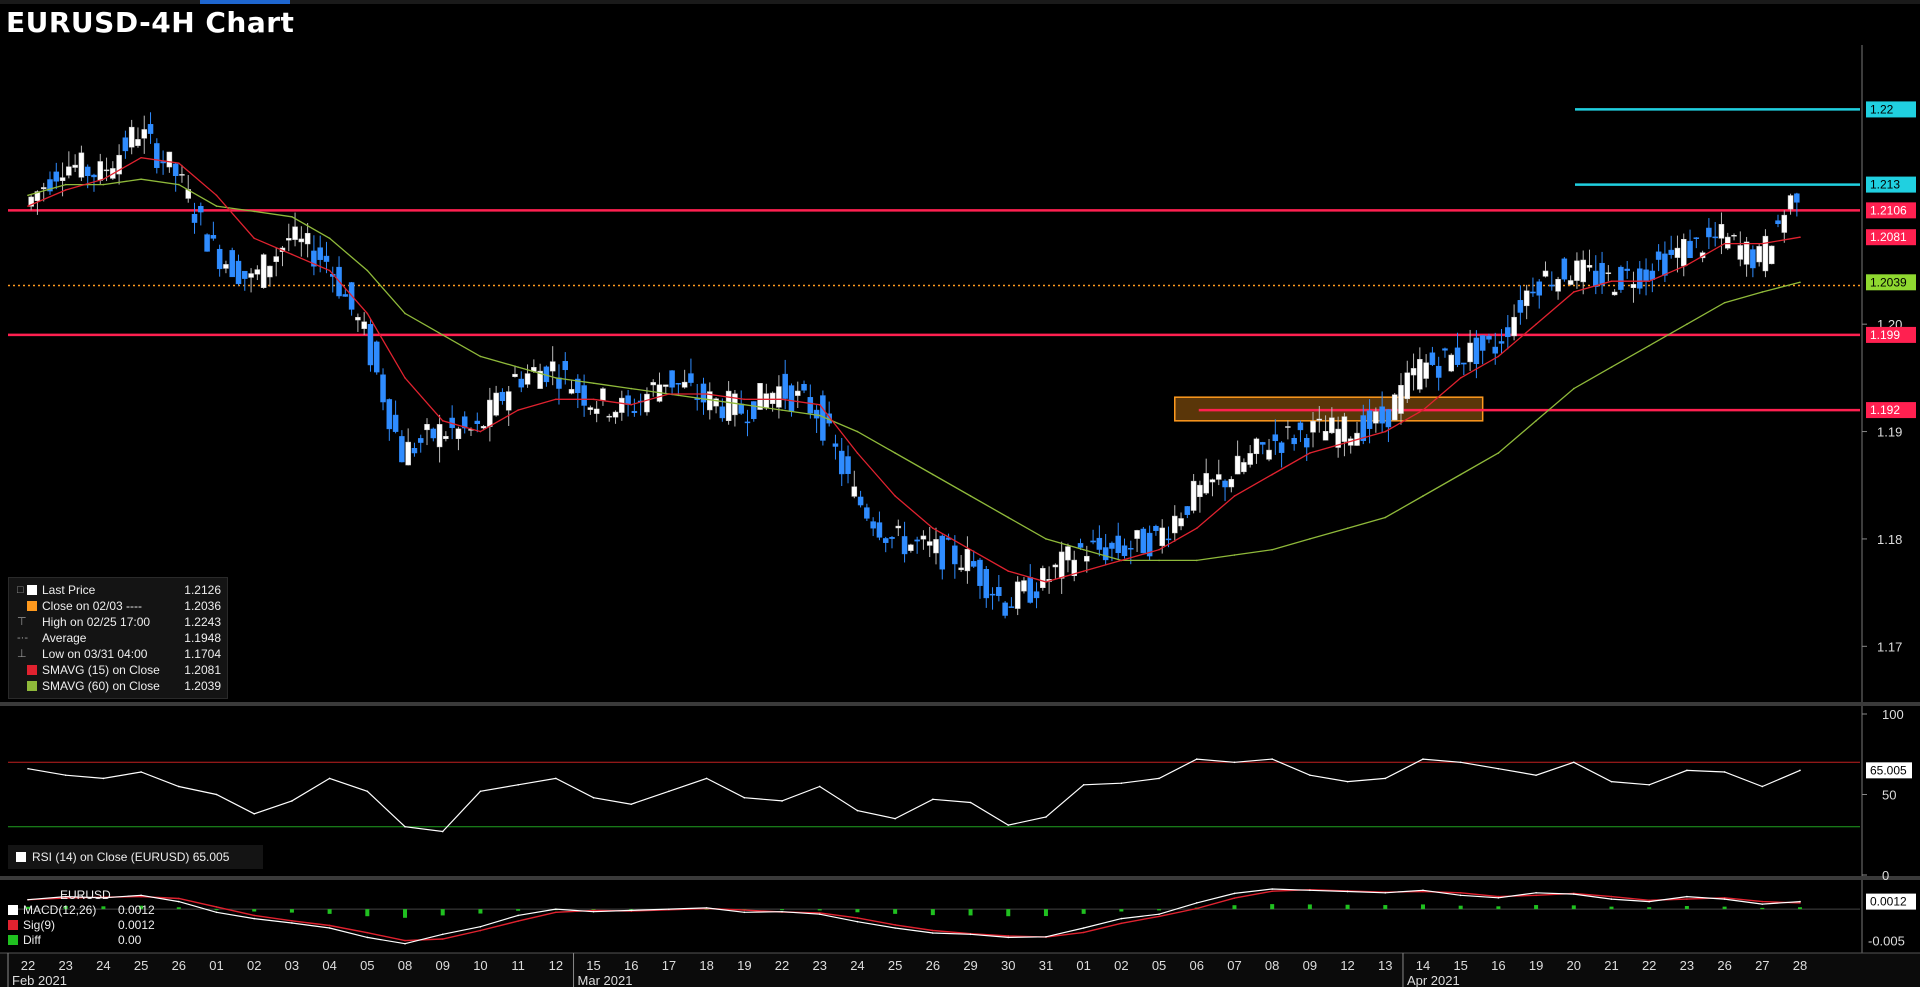 This screenshot has width=1920, height=987. What do you see at coordinates (605, 980) in the screenshot?
I see `month-label: Mar 2021` at bounding box center [605, 980].